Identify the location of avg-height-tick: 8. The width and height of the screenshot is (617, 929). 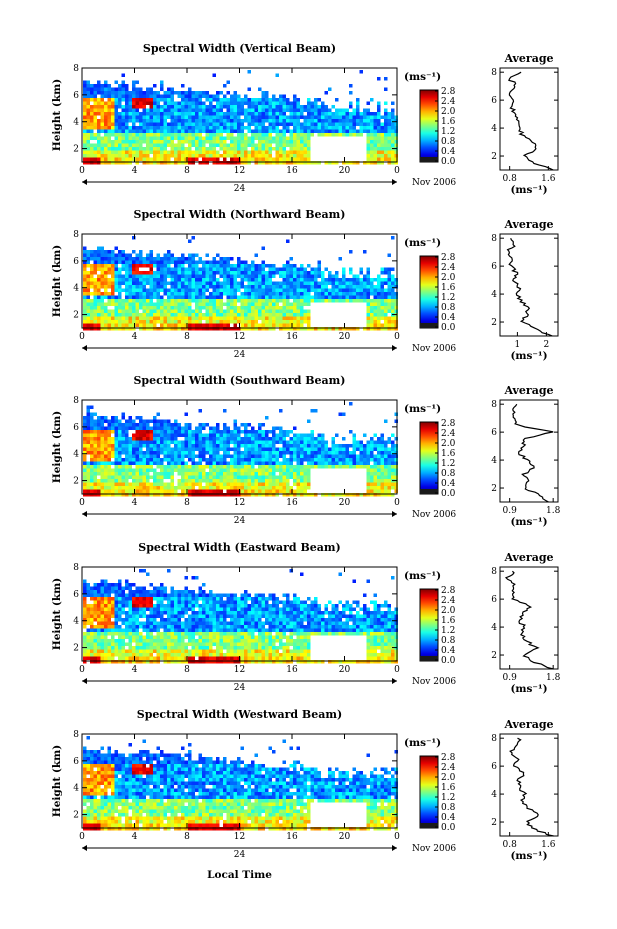
(494, 73).